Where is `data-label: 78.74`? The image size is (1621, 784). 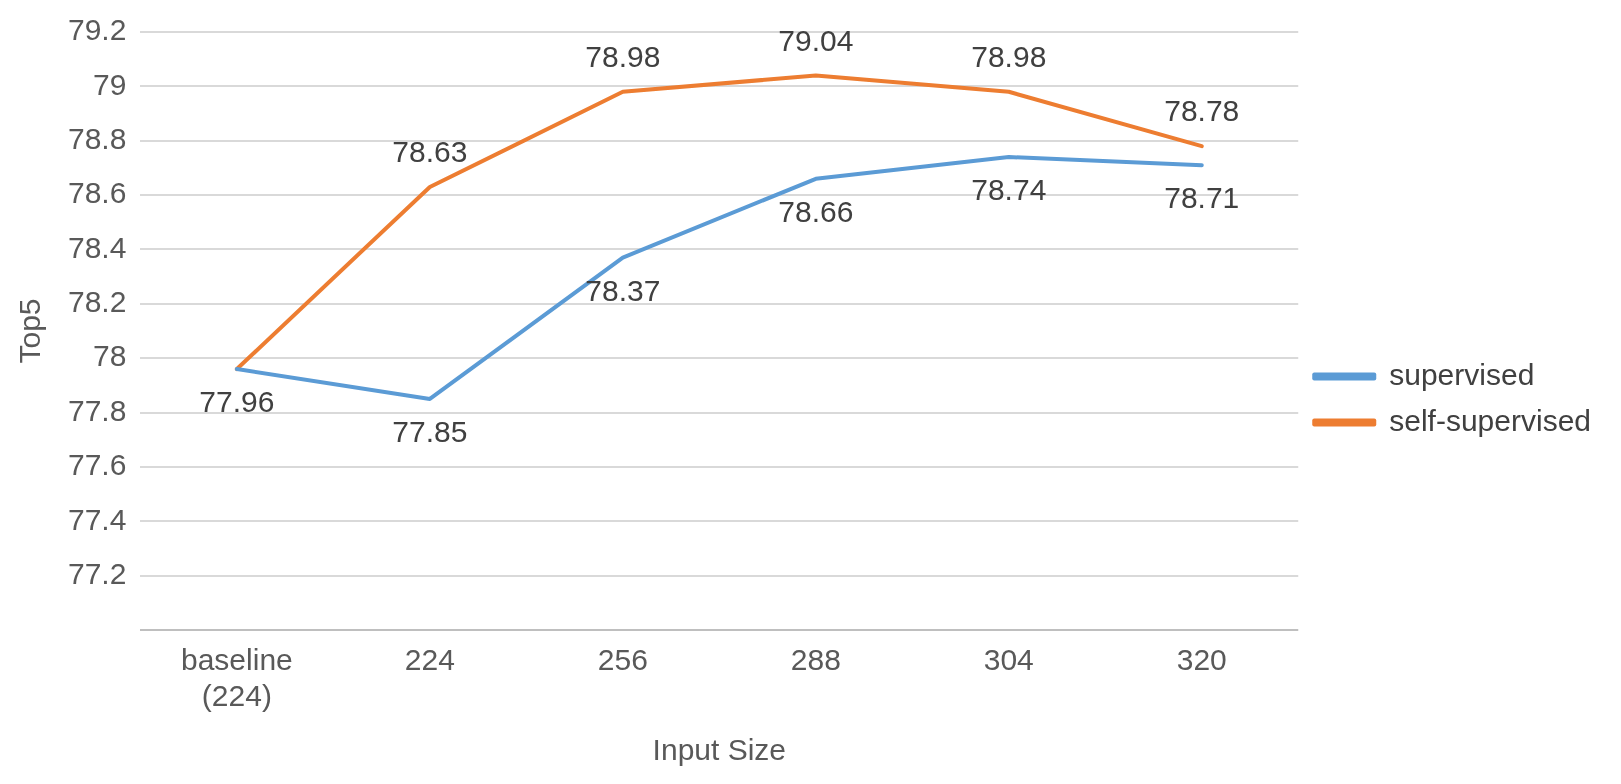
data-label: 78.74 is located at coordinates (1009, 190).